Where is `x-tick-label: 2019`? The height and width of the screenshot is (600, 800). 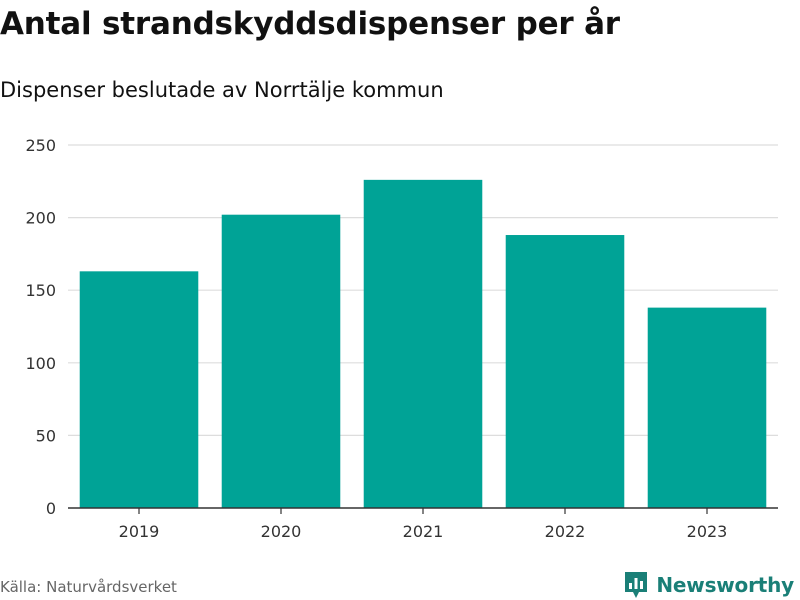
x-tick-label: 2019 is located at coordinates (139, 531).